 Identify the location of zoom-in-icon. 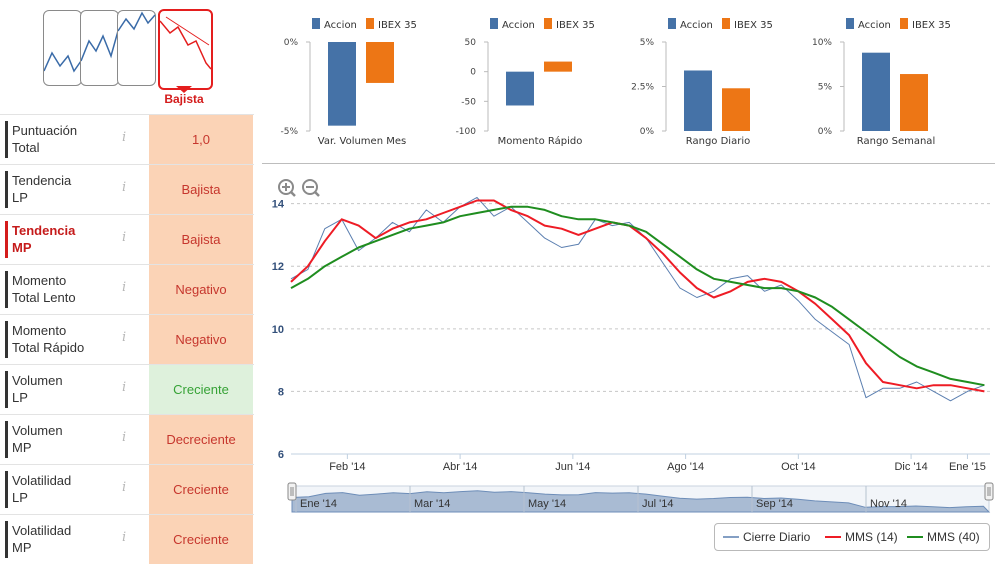
(287, 188).